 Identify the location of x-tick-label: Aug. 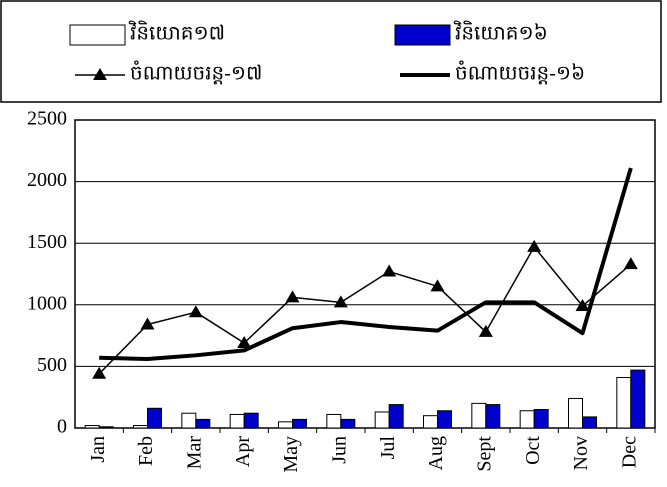
(436, 453).